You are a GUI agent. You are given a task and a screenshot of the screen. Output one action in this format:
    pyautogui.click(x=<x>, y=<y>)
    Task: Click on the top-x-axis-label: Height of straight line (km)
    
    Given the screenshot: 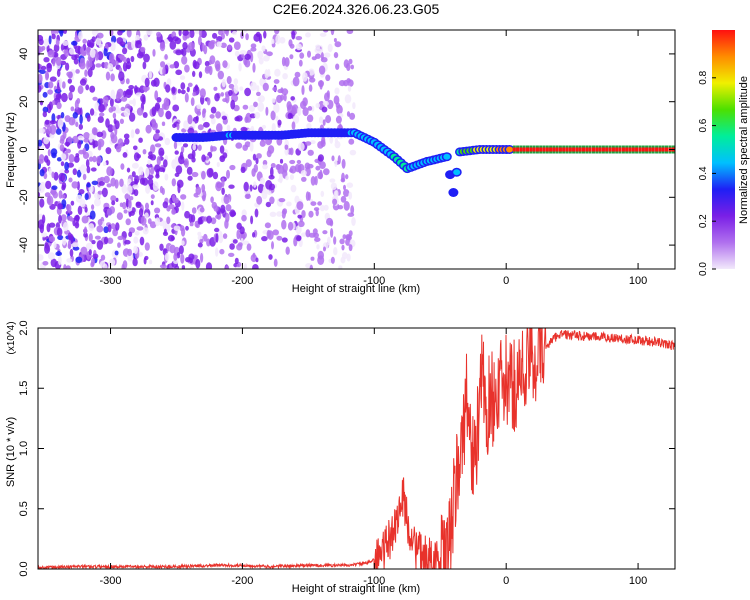 What is the action you would take?
    pyautogui.click(x=356, y=289)
    